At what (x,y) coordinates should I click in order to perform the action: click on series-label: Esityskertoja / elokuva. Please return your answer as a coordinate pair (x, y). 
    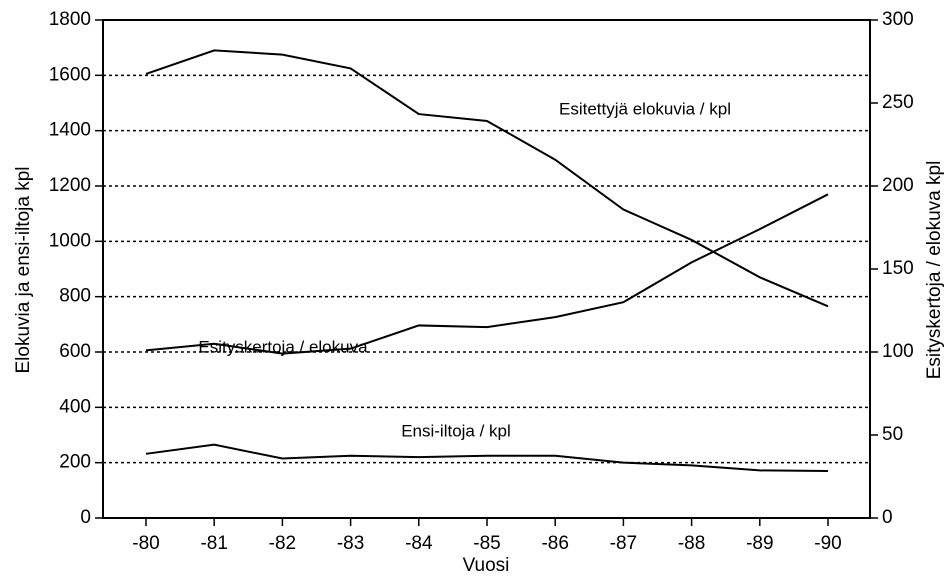
    Looking at the image, I should click on (283, 346).